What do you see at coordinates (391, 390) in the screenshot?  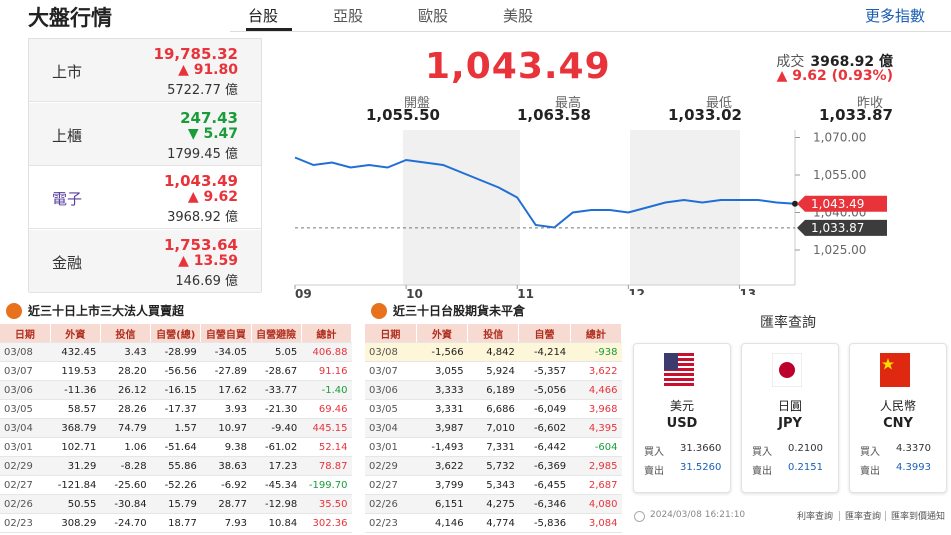 I see `cell: 03/06` at bounding box center [391, 390].